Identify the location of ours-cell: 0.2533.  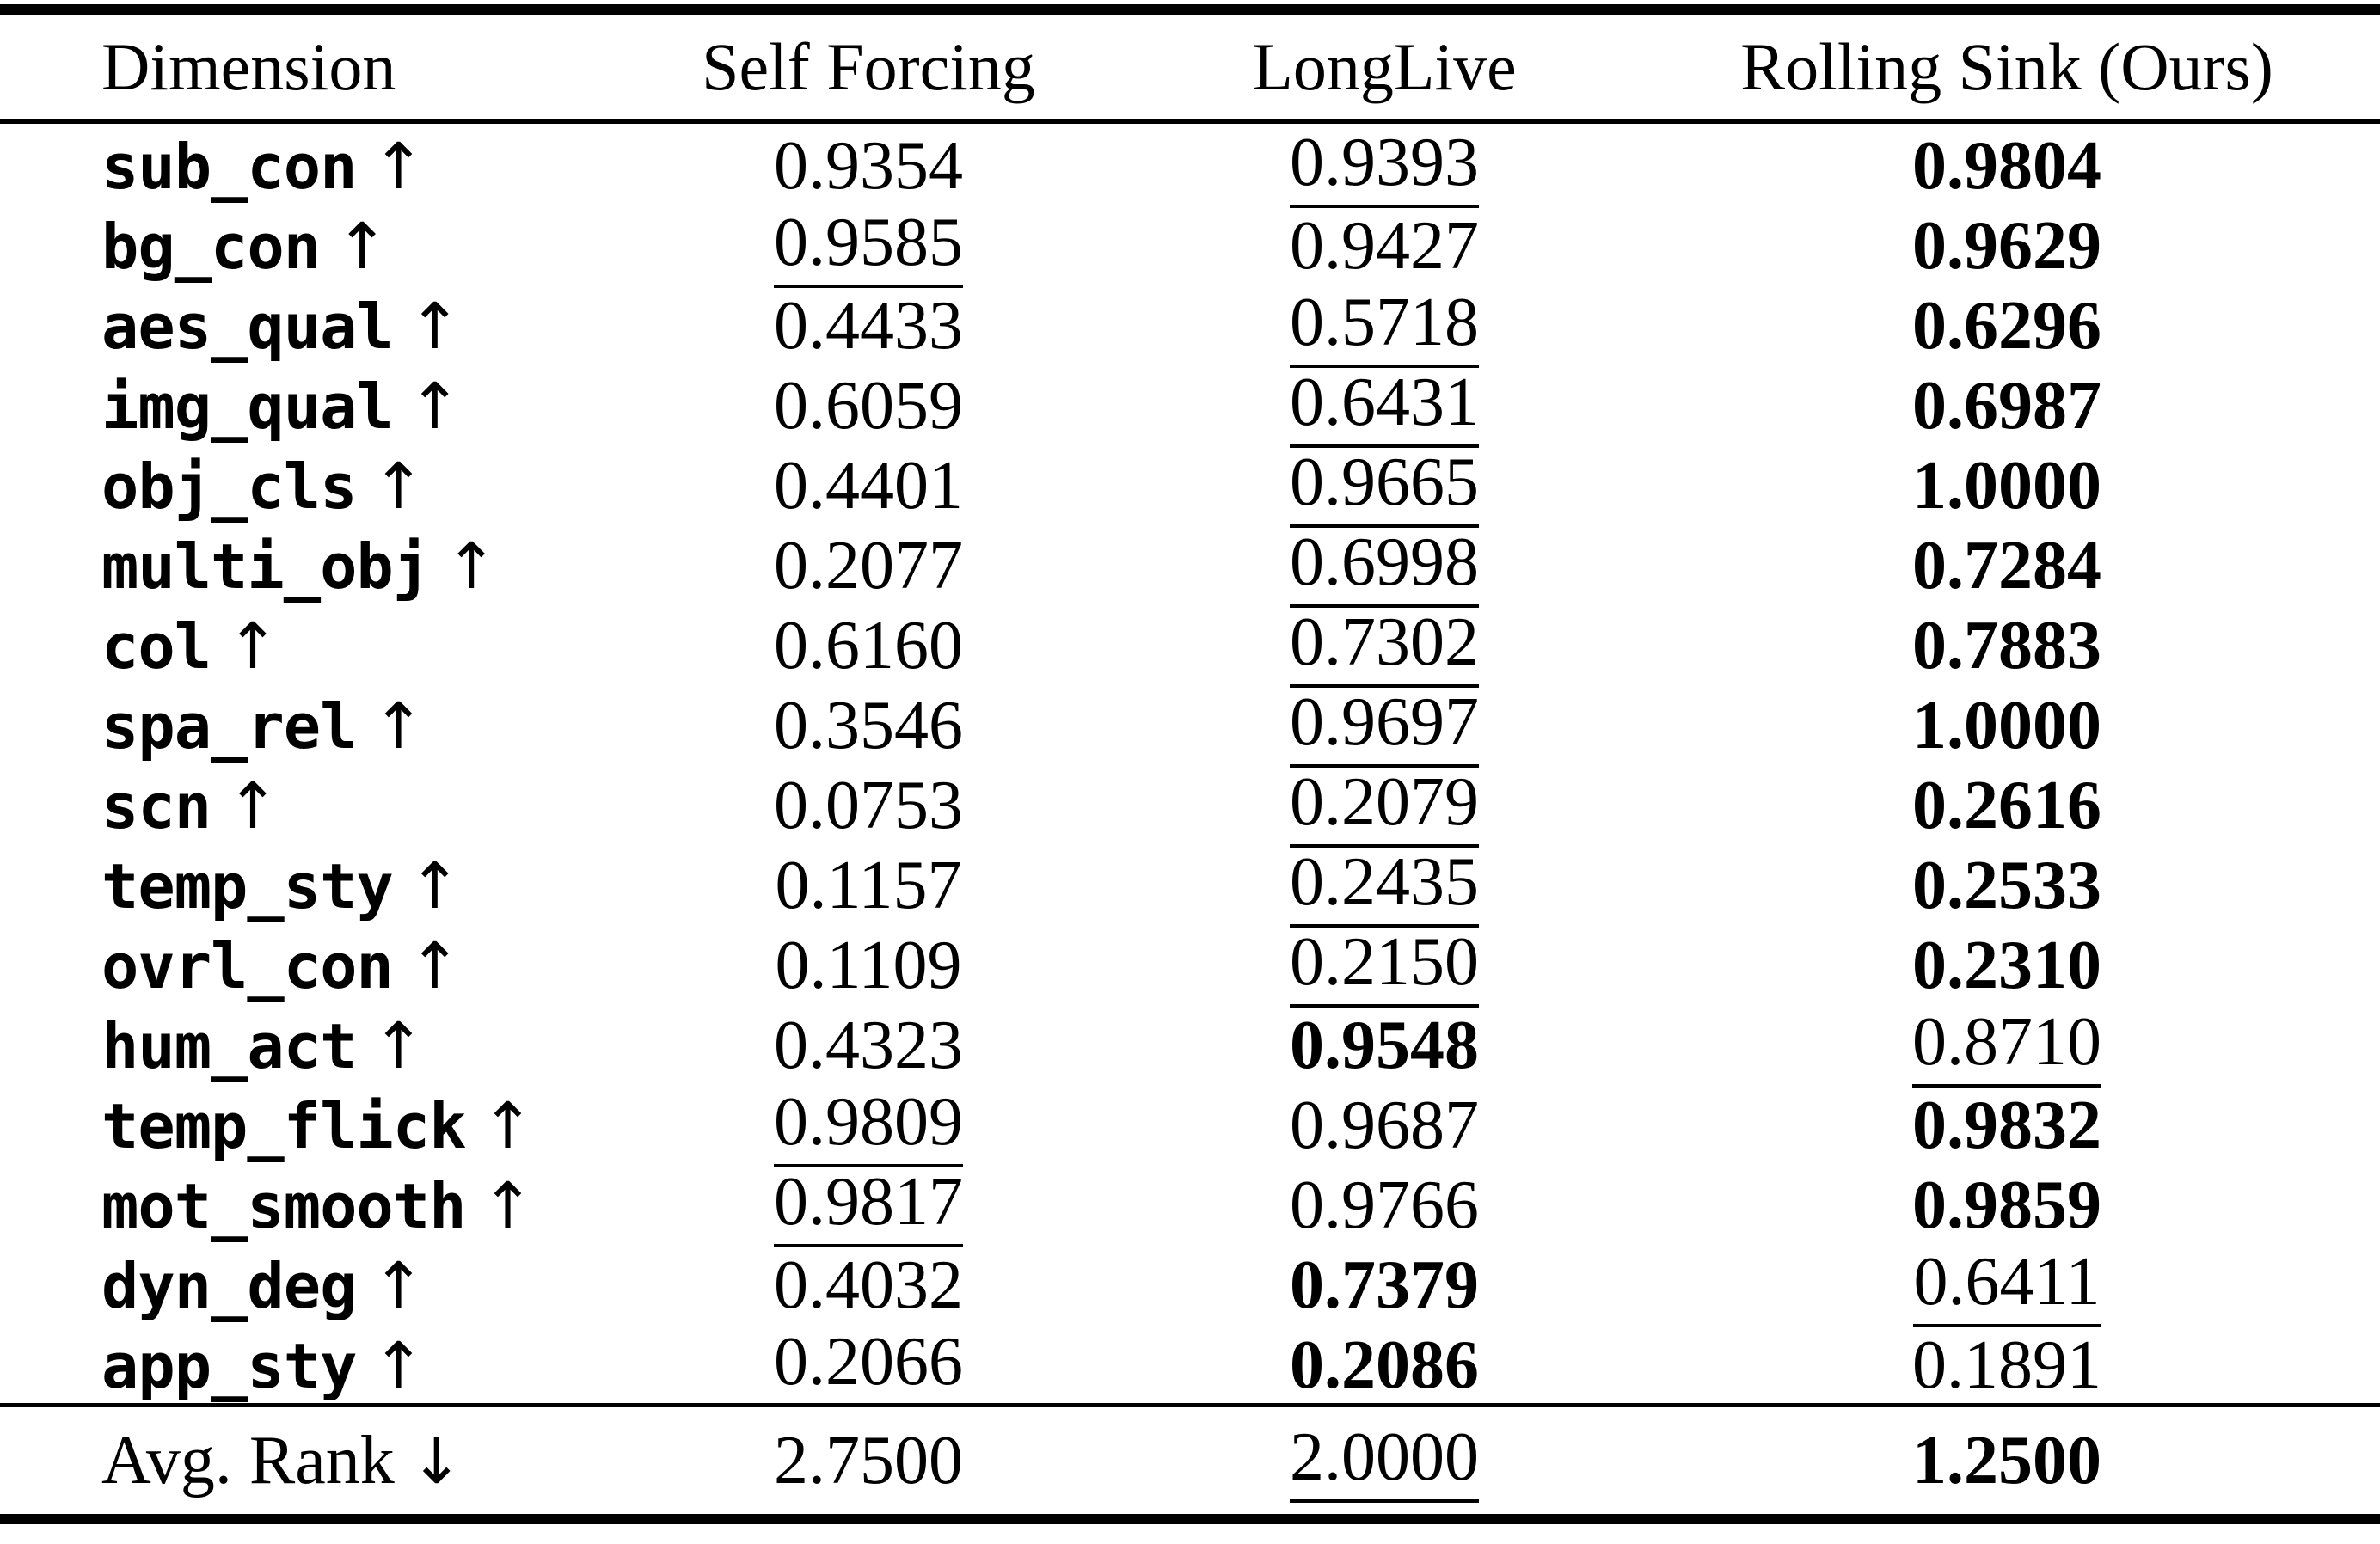
(2007, 886).